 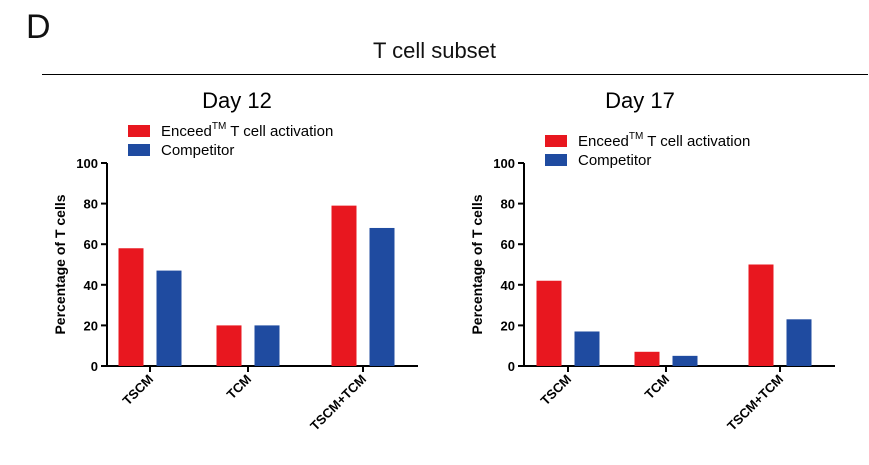 What do you see at coordinates (640, 100) in the screenshot?
I see `chart-title: Day 17` at bounding box center [640, 100].